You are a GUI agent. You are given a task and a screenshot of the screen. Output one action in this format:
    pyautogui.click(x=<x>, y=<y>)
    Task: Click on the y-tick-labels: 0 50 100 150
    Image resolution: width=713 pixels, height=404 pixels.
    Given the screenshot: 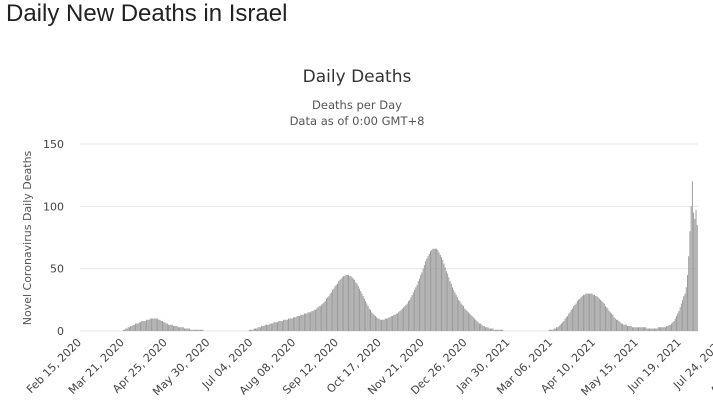 What is the action you would take?
    pyautogui.click(x=53, y=238)
    